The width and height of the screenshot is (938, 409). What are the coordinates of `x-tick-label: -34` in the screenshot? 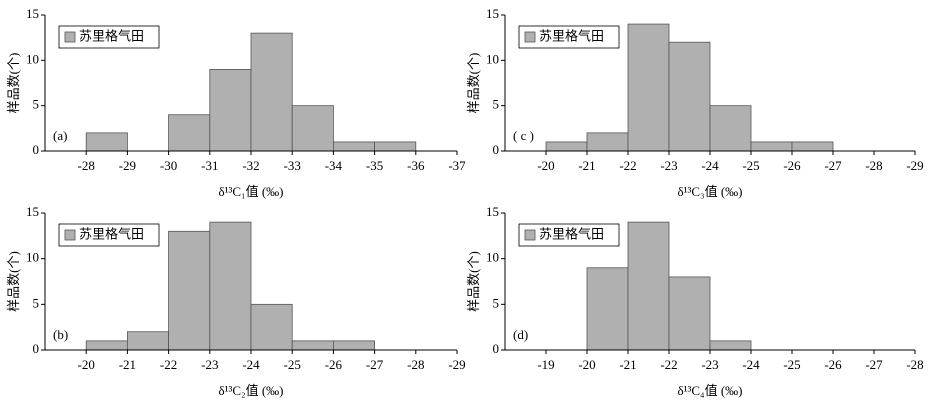 It's located at (334, 165).